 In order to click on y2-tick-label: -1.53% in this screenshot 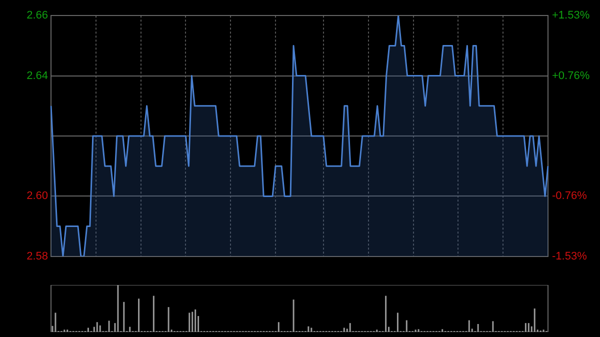, I will do `click(570, 256)`.